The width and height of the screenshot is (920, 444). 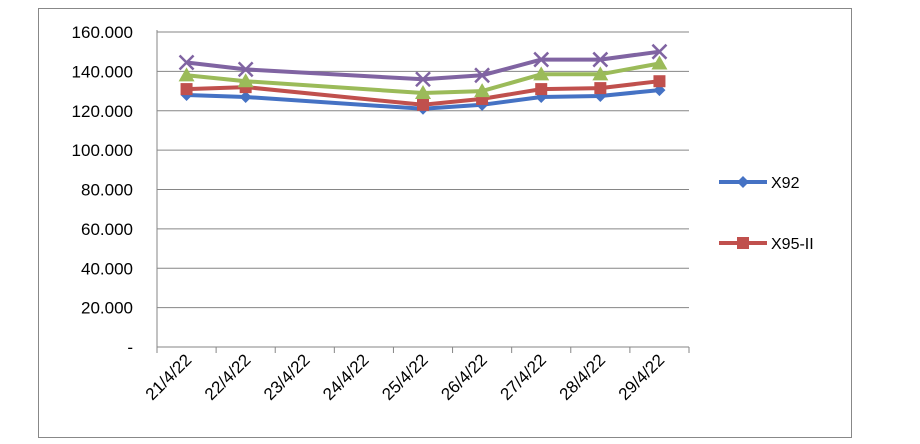 What do you see at coordinates (169, 377) in the screenshot?
I see `x-tick-label: 21/4/22` at bounding box center [169, 377].